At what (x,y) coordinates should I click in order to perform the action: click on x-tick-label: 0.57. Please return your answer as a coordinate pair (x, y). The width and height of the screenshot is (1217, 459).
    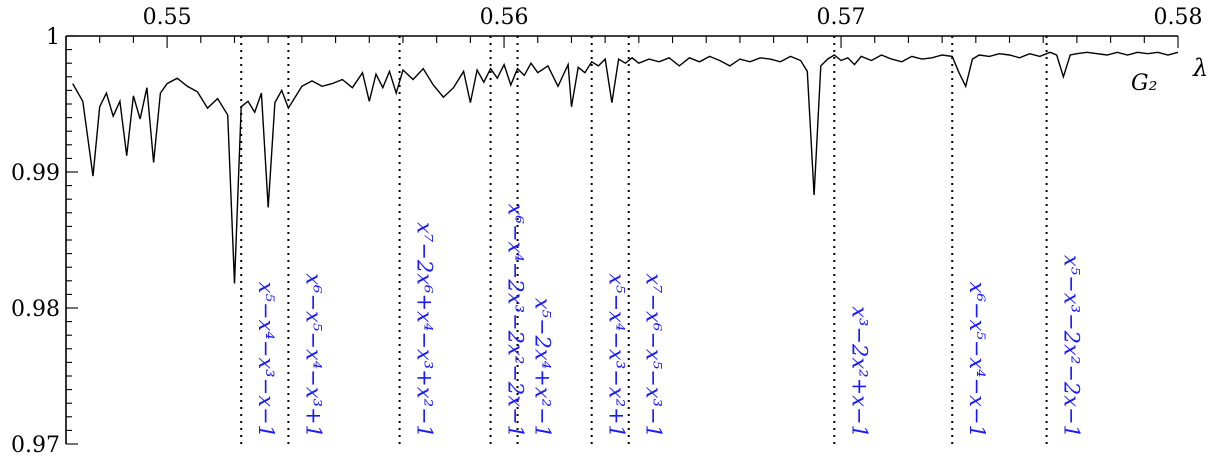
    Looking at the image, I should click on (841, 17).